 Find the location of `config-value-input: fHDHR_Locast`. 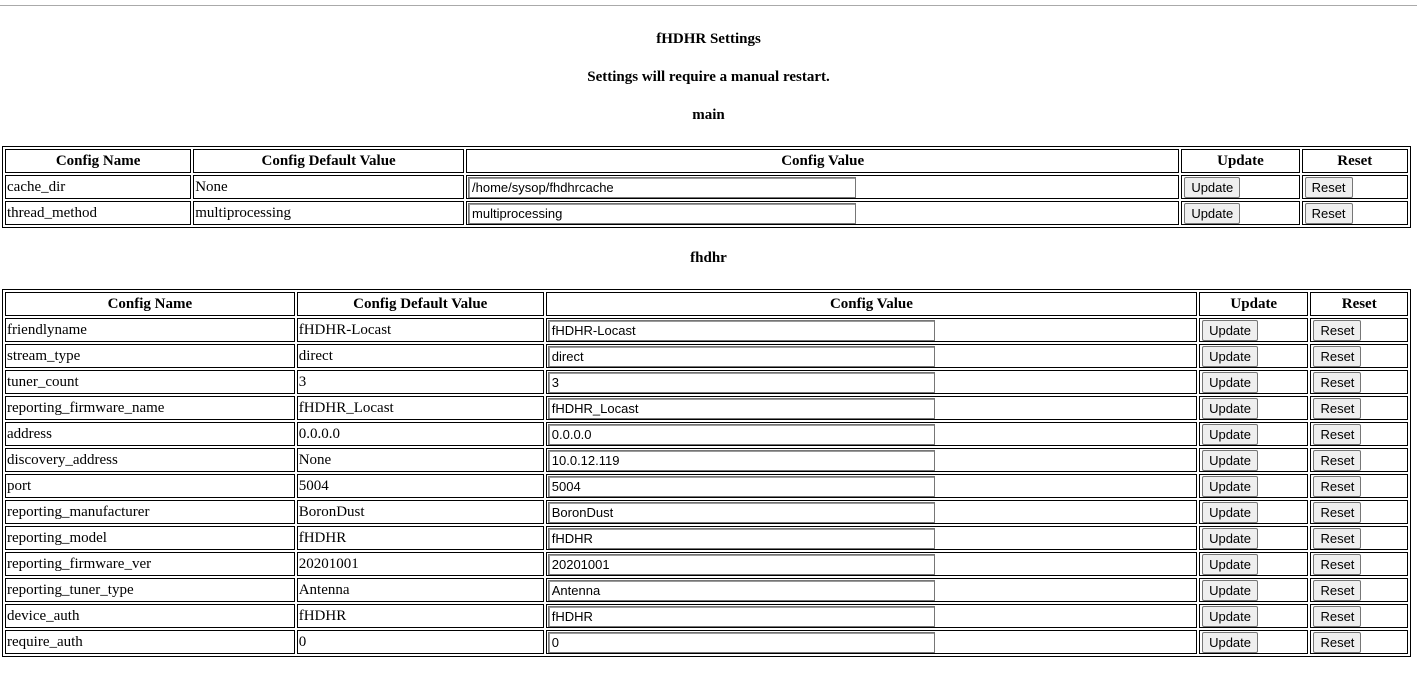

config-value-input: fHDHR_Locast is located at coordinates (741, 408).